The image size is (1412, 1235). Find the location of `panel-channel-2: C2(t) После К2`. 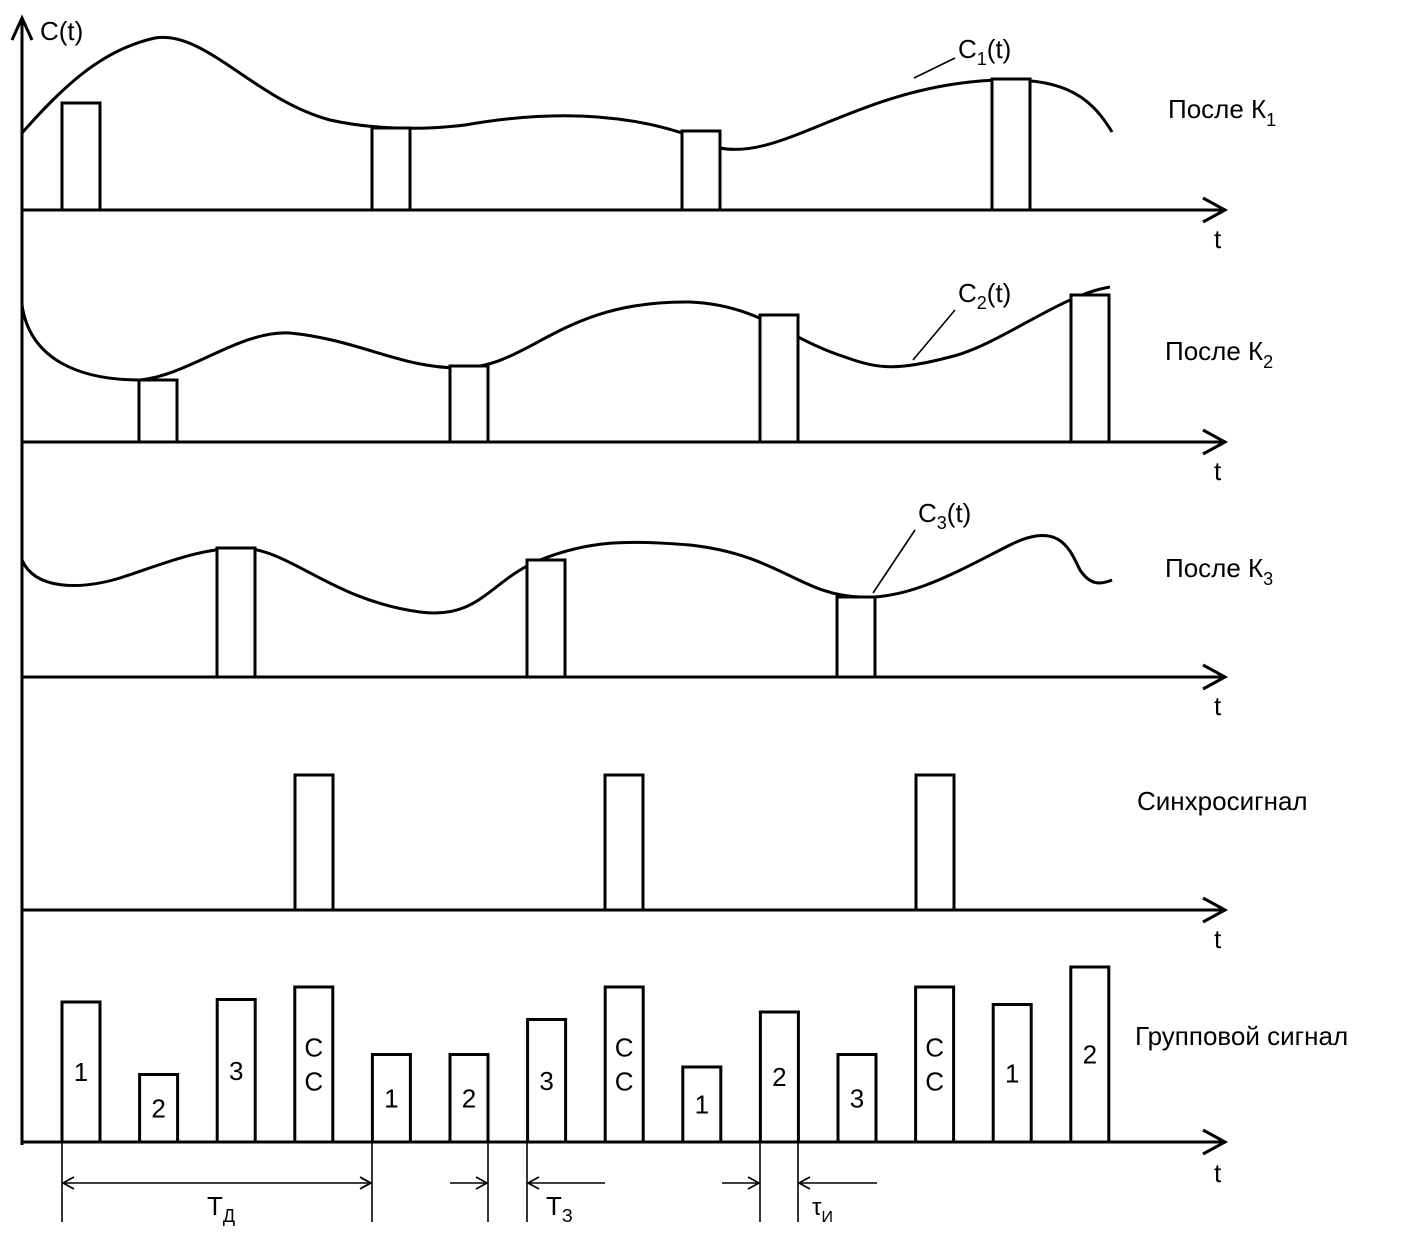

panel-channel-2: C2(t) После К2 is located at coordinates (646, 361).